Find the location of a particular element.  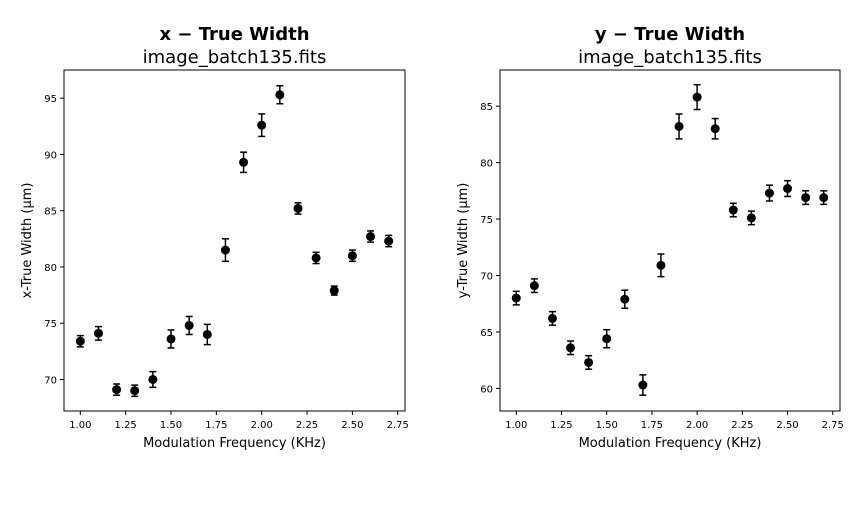

y-tick-label: 90 is located at coordinates (50, 155).